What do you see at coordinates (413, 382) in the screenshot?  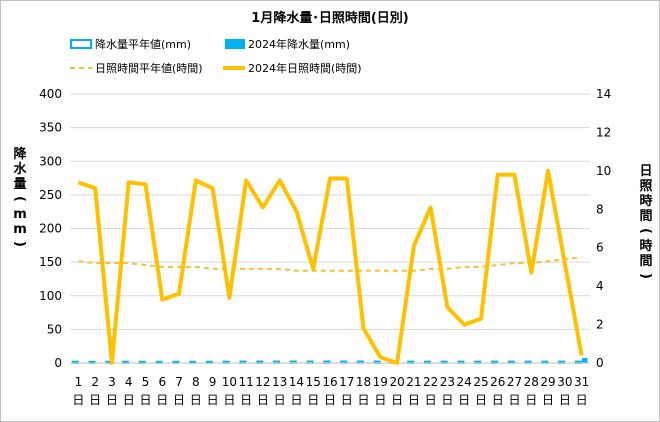 I see `x-tick-label: 21` at bounding box center [413, 382].